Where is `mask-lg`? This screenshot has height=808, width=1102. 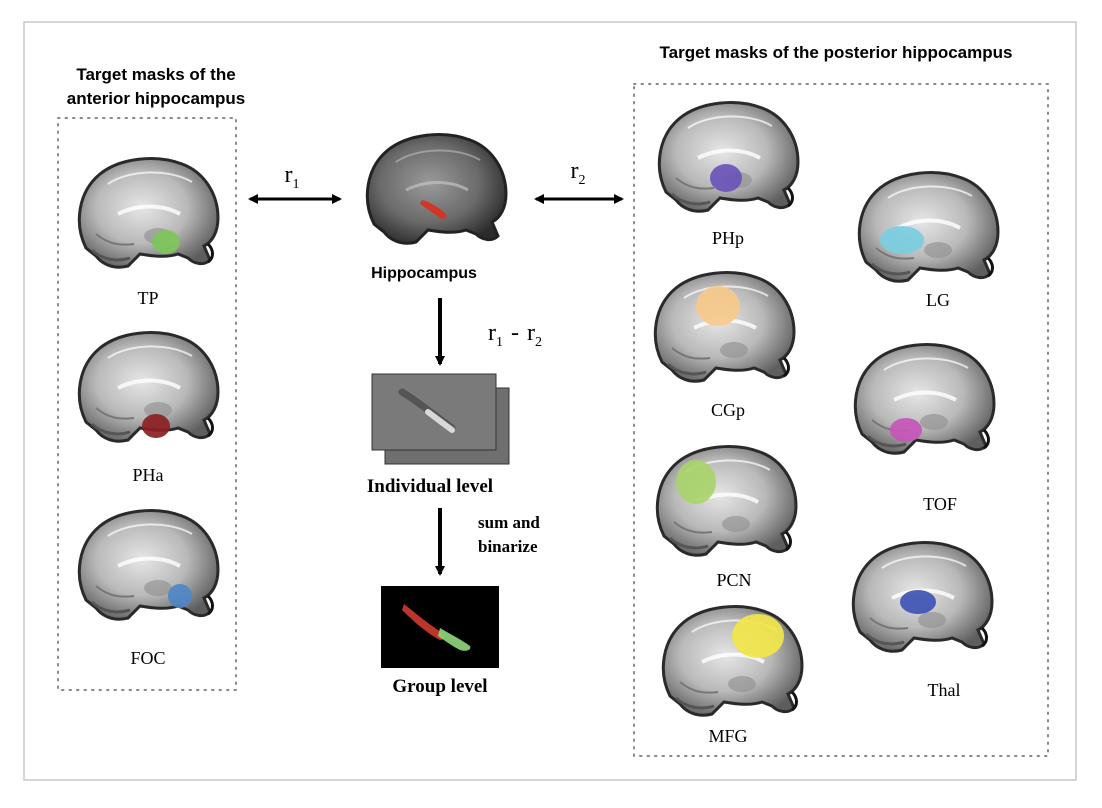
mask-lg is located at coordinates (902, 240).